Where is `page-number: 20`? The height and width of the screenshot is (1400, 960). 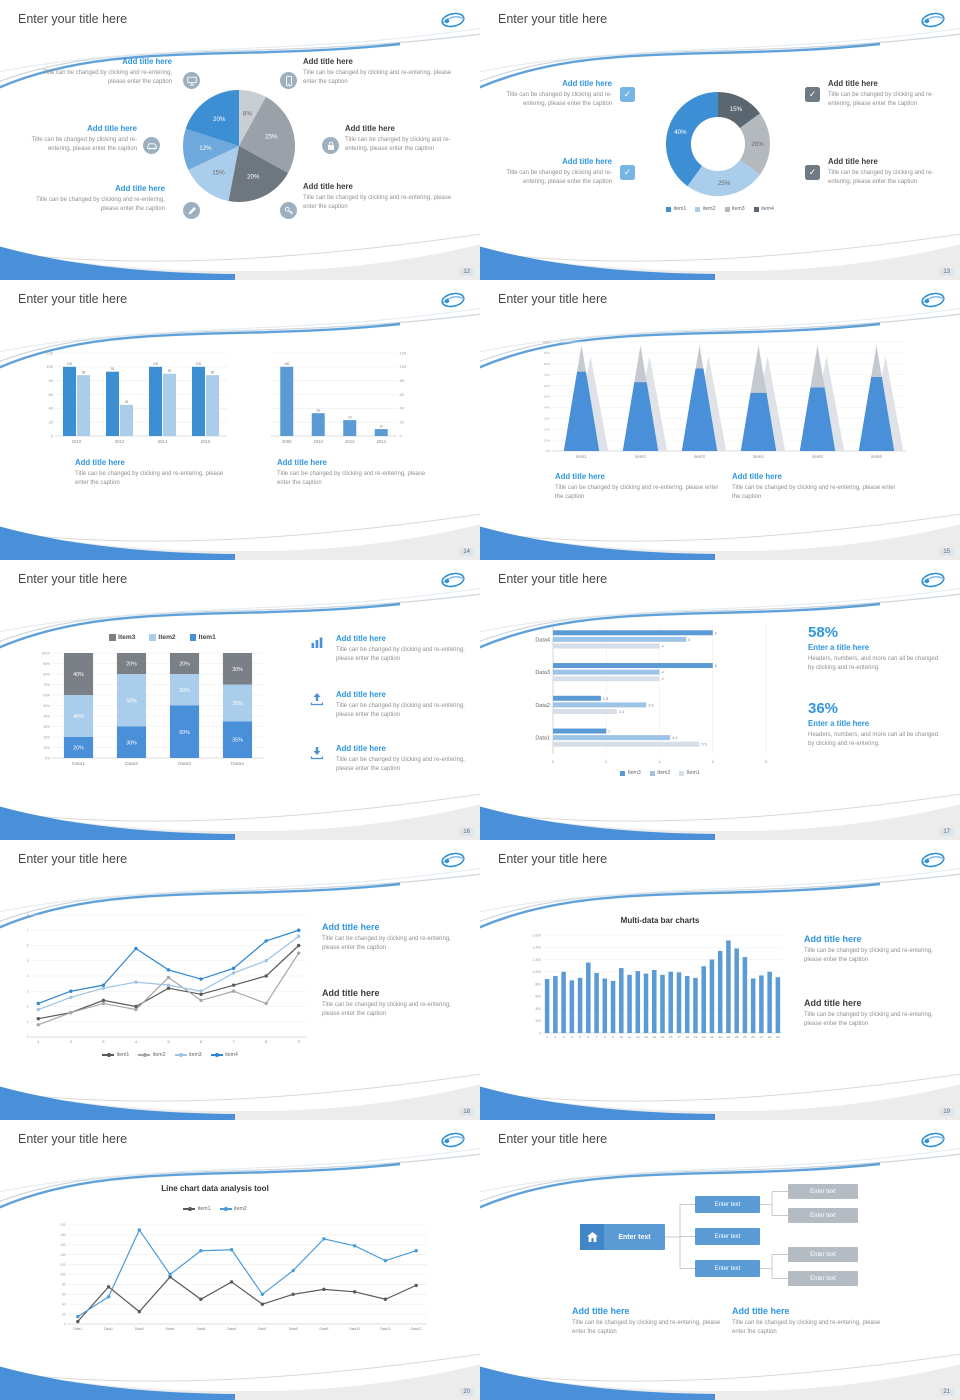
page-number: 20 is located at coordinates (466, 1392).